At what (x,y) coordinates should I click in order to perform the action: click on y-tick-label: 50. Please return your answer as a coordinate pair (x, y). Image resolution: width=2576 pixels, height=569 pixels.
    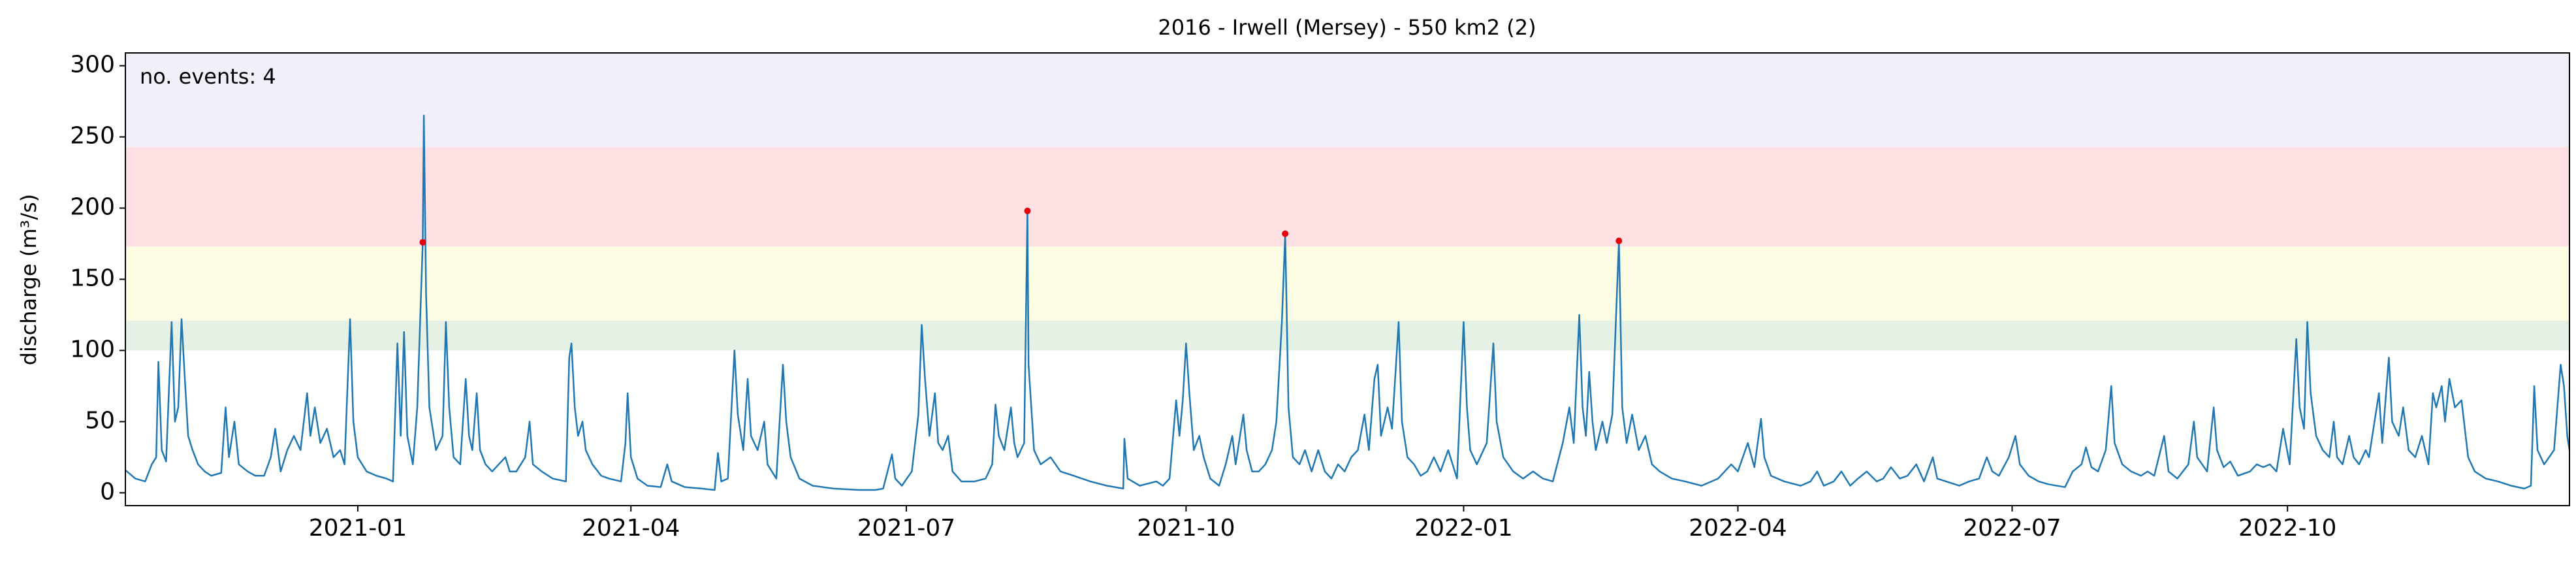
    Looking at the image, I should click on (100, 420).